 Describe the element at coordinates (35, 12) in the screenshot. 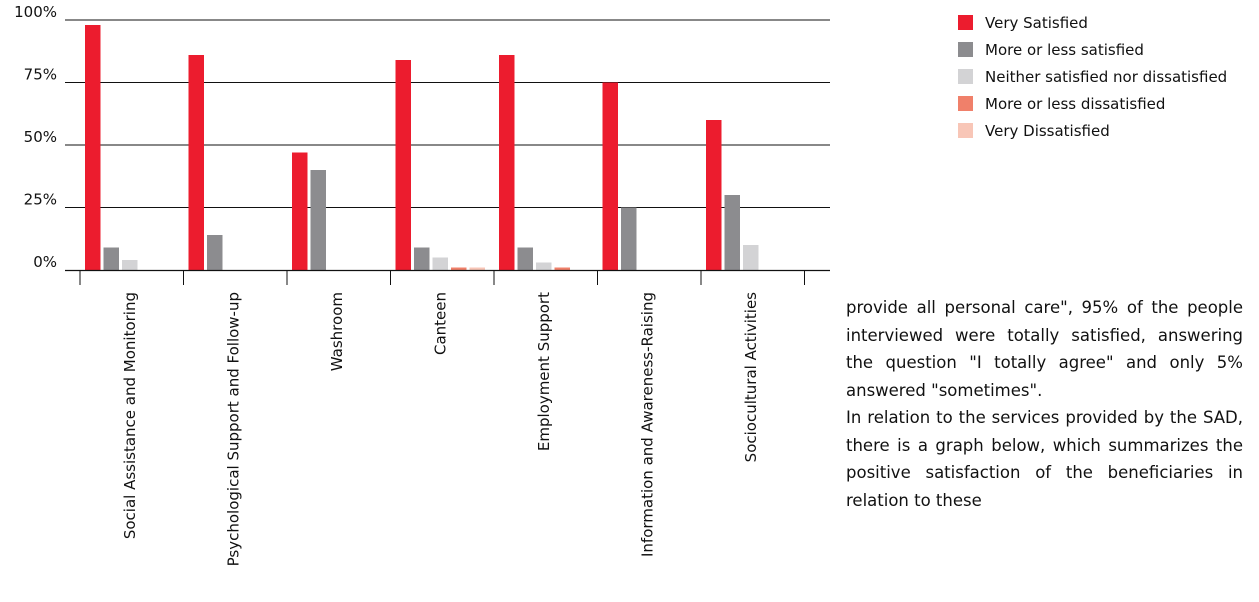

I see `y-tick-label: 100%` at that location.